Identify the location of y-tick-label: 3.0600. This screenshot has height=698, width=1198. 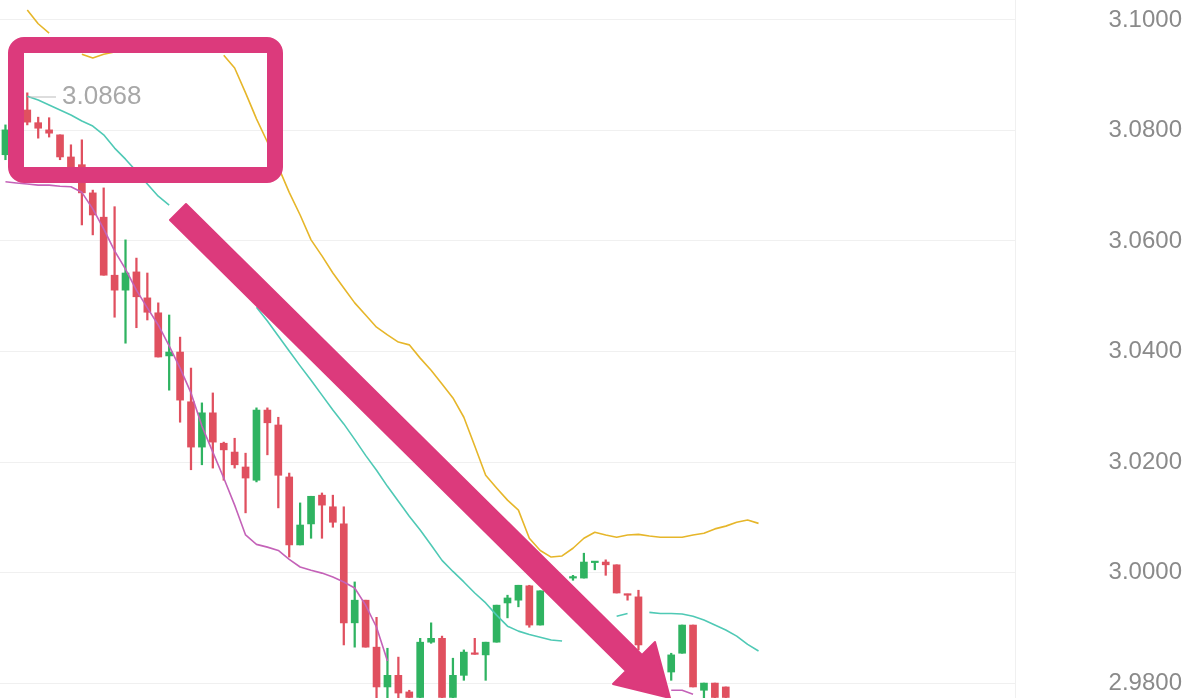
(1145, 239).